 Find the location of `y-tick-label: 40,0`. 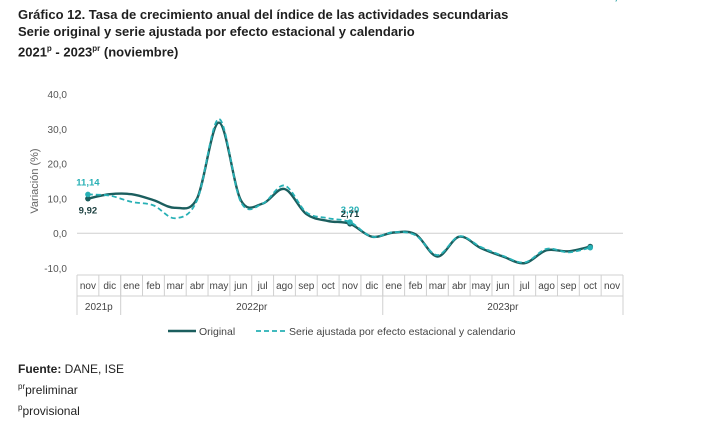

y-tick-label: 40,0 is located at coordinates (58, 95).